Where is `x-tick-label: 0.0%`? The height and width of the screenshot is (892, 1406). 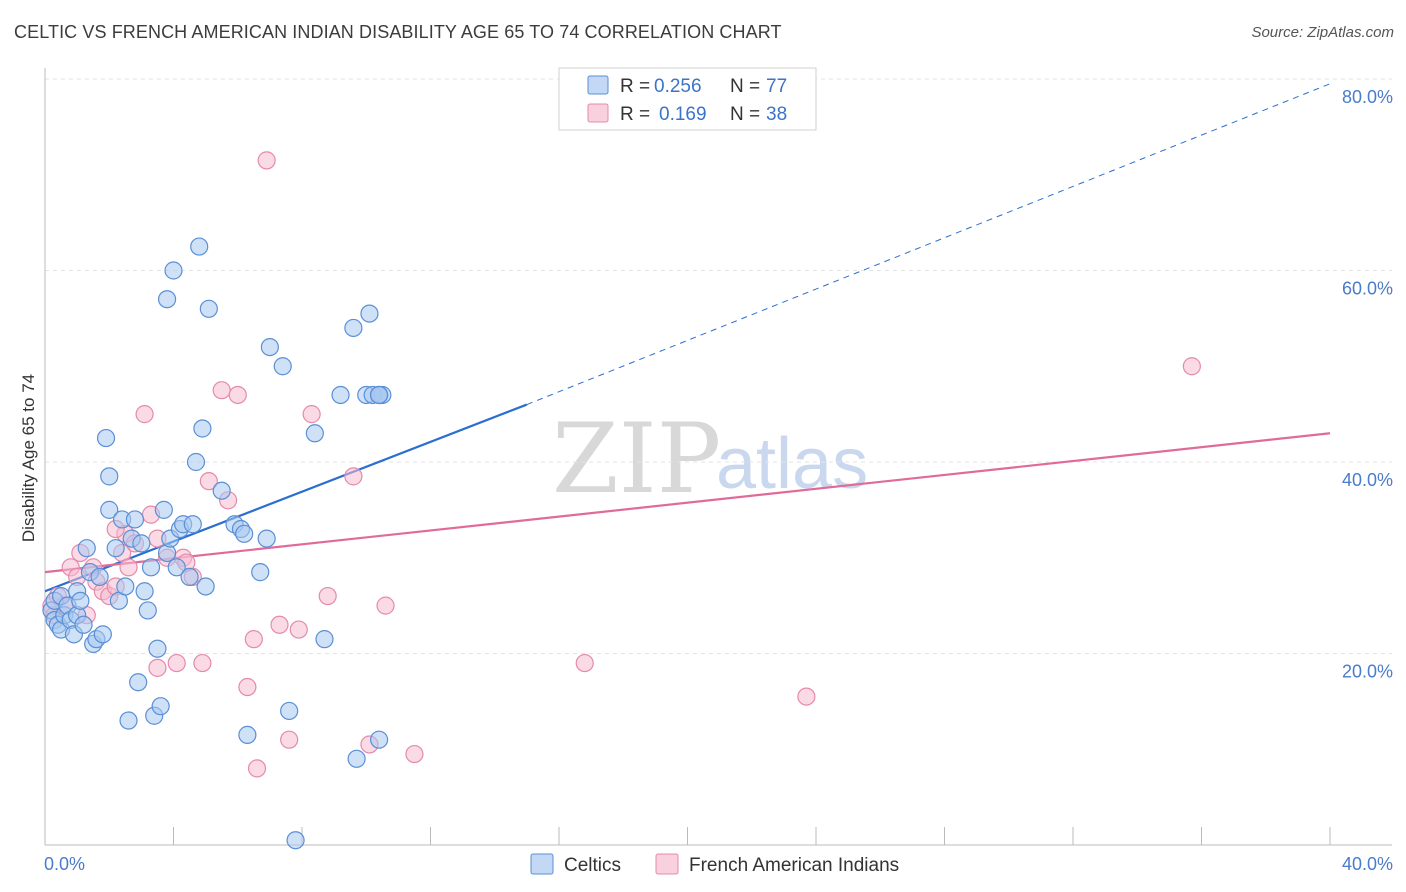
x-tick-label: 0.0% is located at coordinates (64, 864).